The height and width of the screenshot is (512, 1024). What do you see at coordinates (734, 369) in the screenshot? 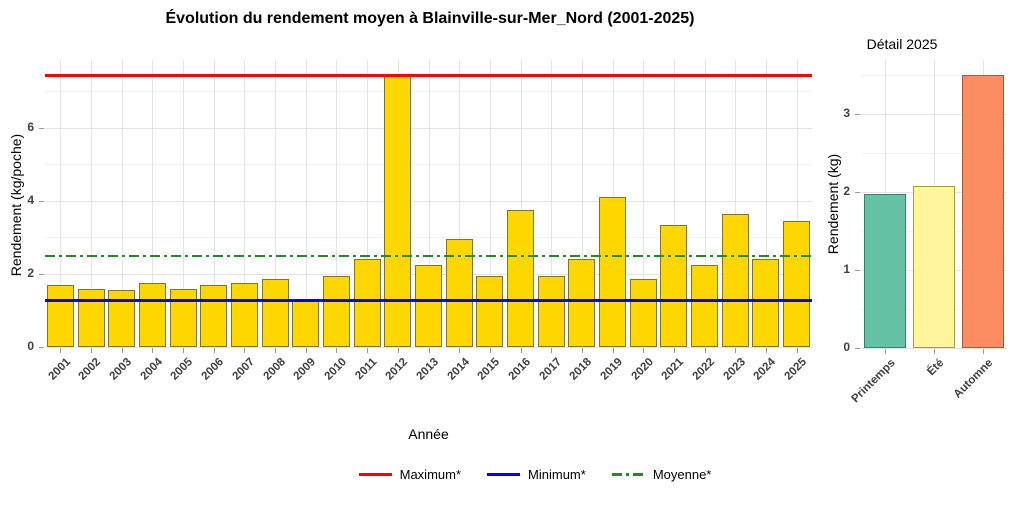
I see `x-tick-label-text: 2023` at bounding box center [734, 369].